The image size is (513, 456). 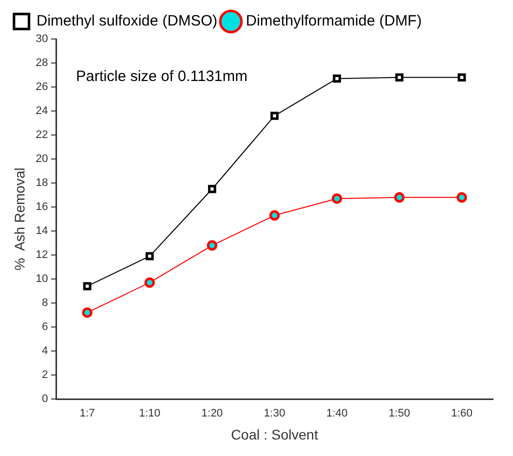 I want to click on x-tick-label: 1:40, so click(x=337, y=414).